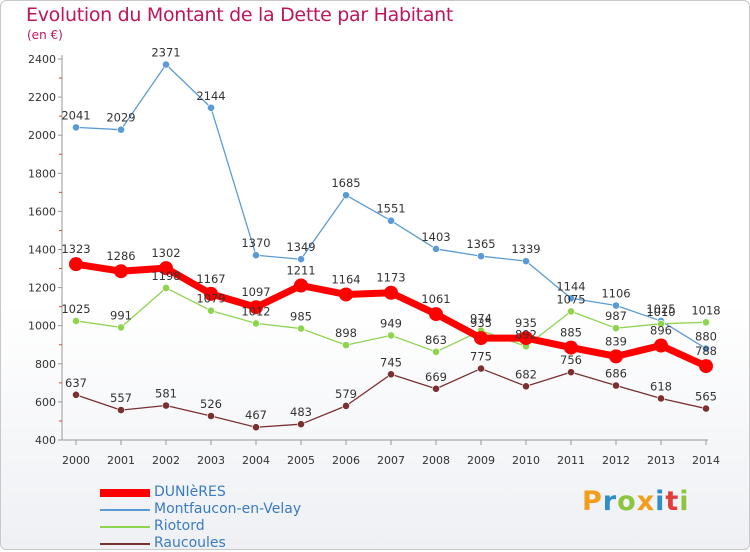 Image resolution: width=750 pixels, height=552 pixels. What do you see at coordinates (481, 319) in the screenshot?
I see `data-label-riotord: 974` at bounding box center [481, 319].